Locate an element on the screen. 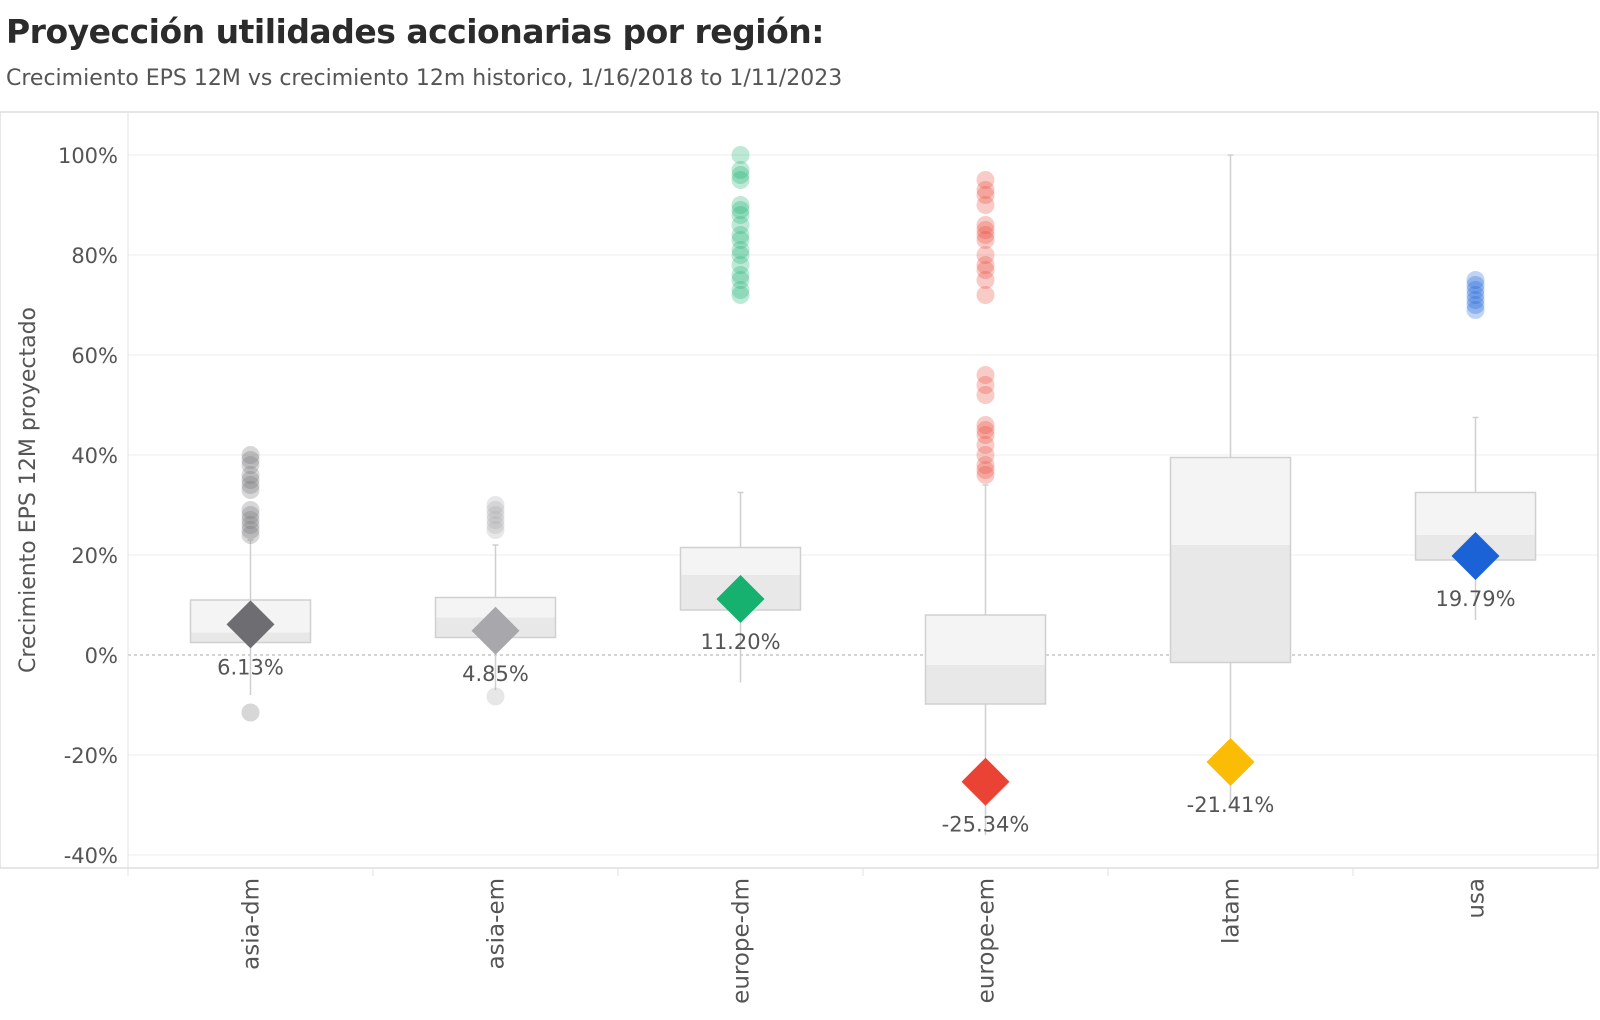 The image size is (1600, 1020). x-category-label: latam is located at coordinates (1232, 911).